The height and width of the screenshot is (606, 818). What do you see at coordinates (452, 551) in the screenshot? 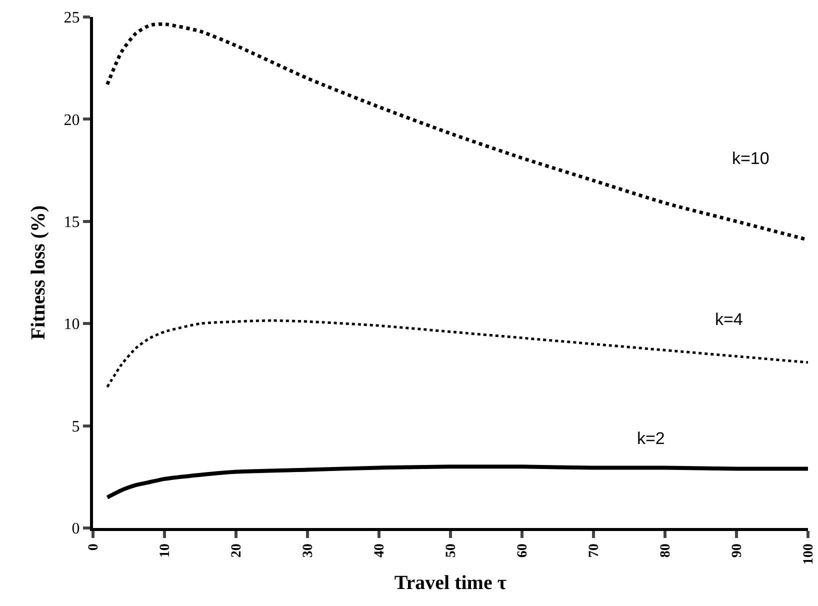
I see `x-tick-label: 50` at bounding box center [452, 551].